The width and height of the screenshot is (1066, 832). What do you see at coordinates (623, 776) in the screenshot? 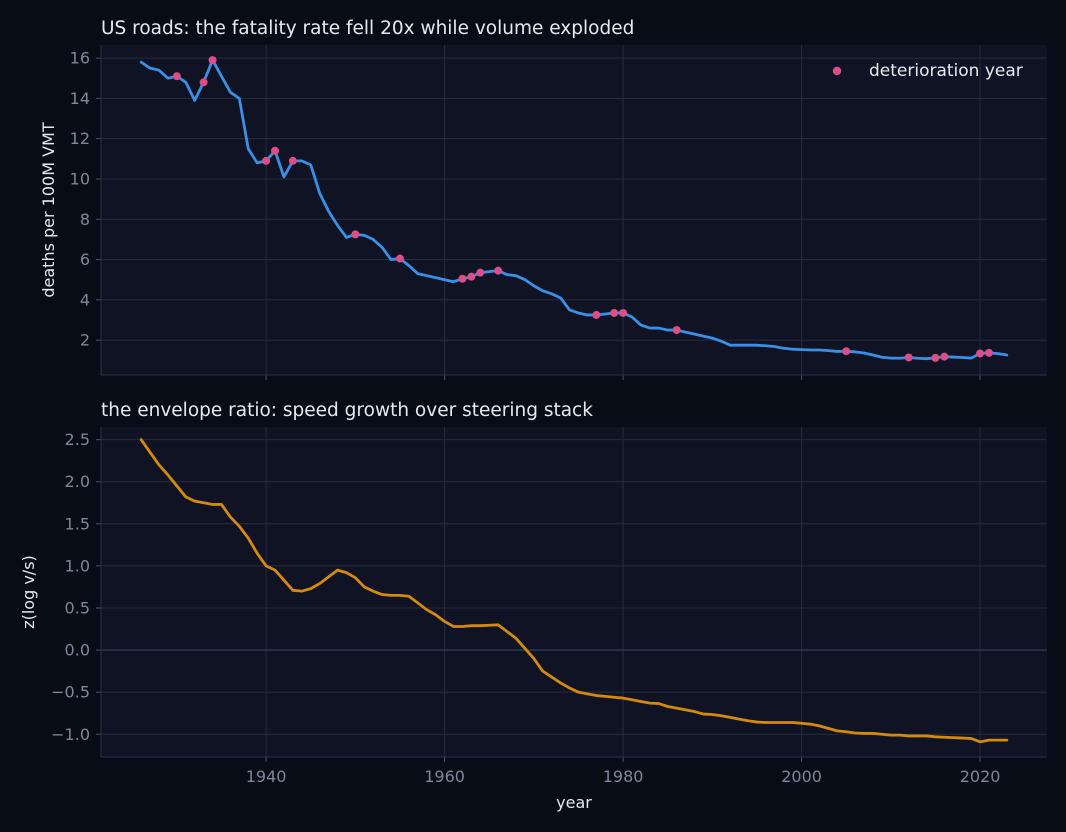
I see `x-tick-label: 1980` at bounding box center [623, 776].